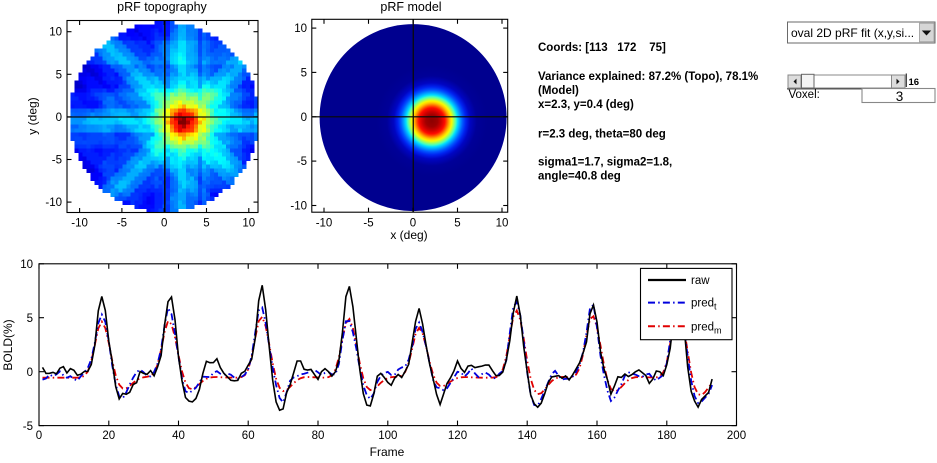 This screenshot has width=937, height=463. Describe the element at coordinates (666, 436) in the screenshot. I see `svg-text: 180` at that location.